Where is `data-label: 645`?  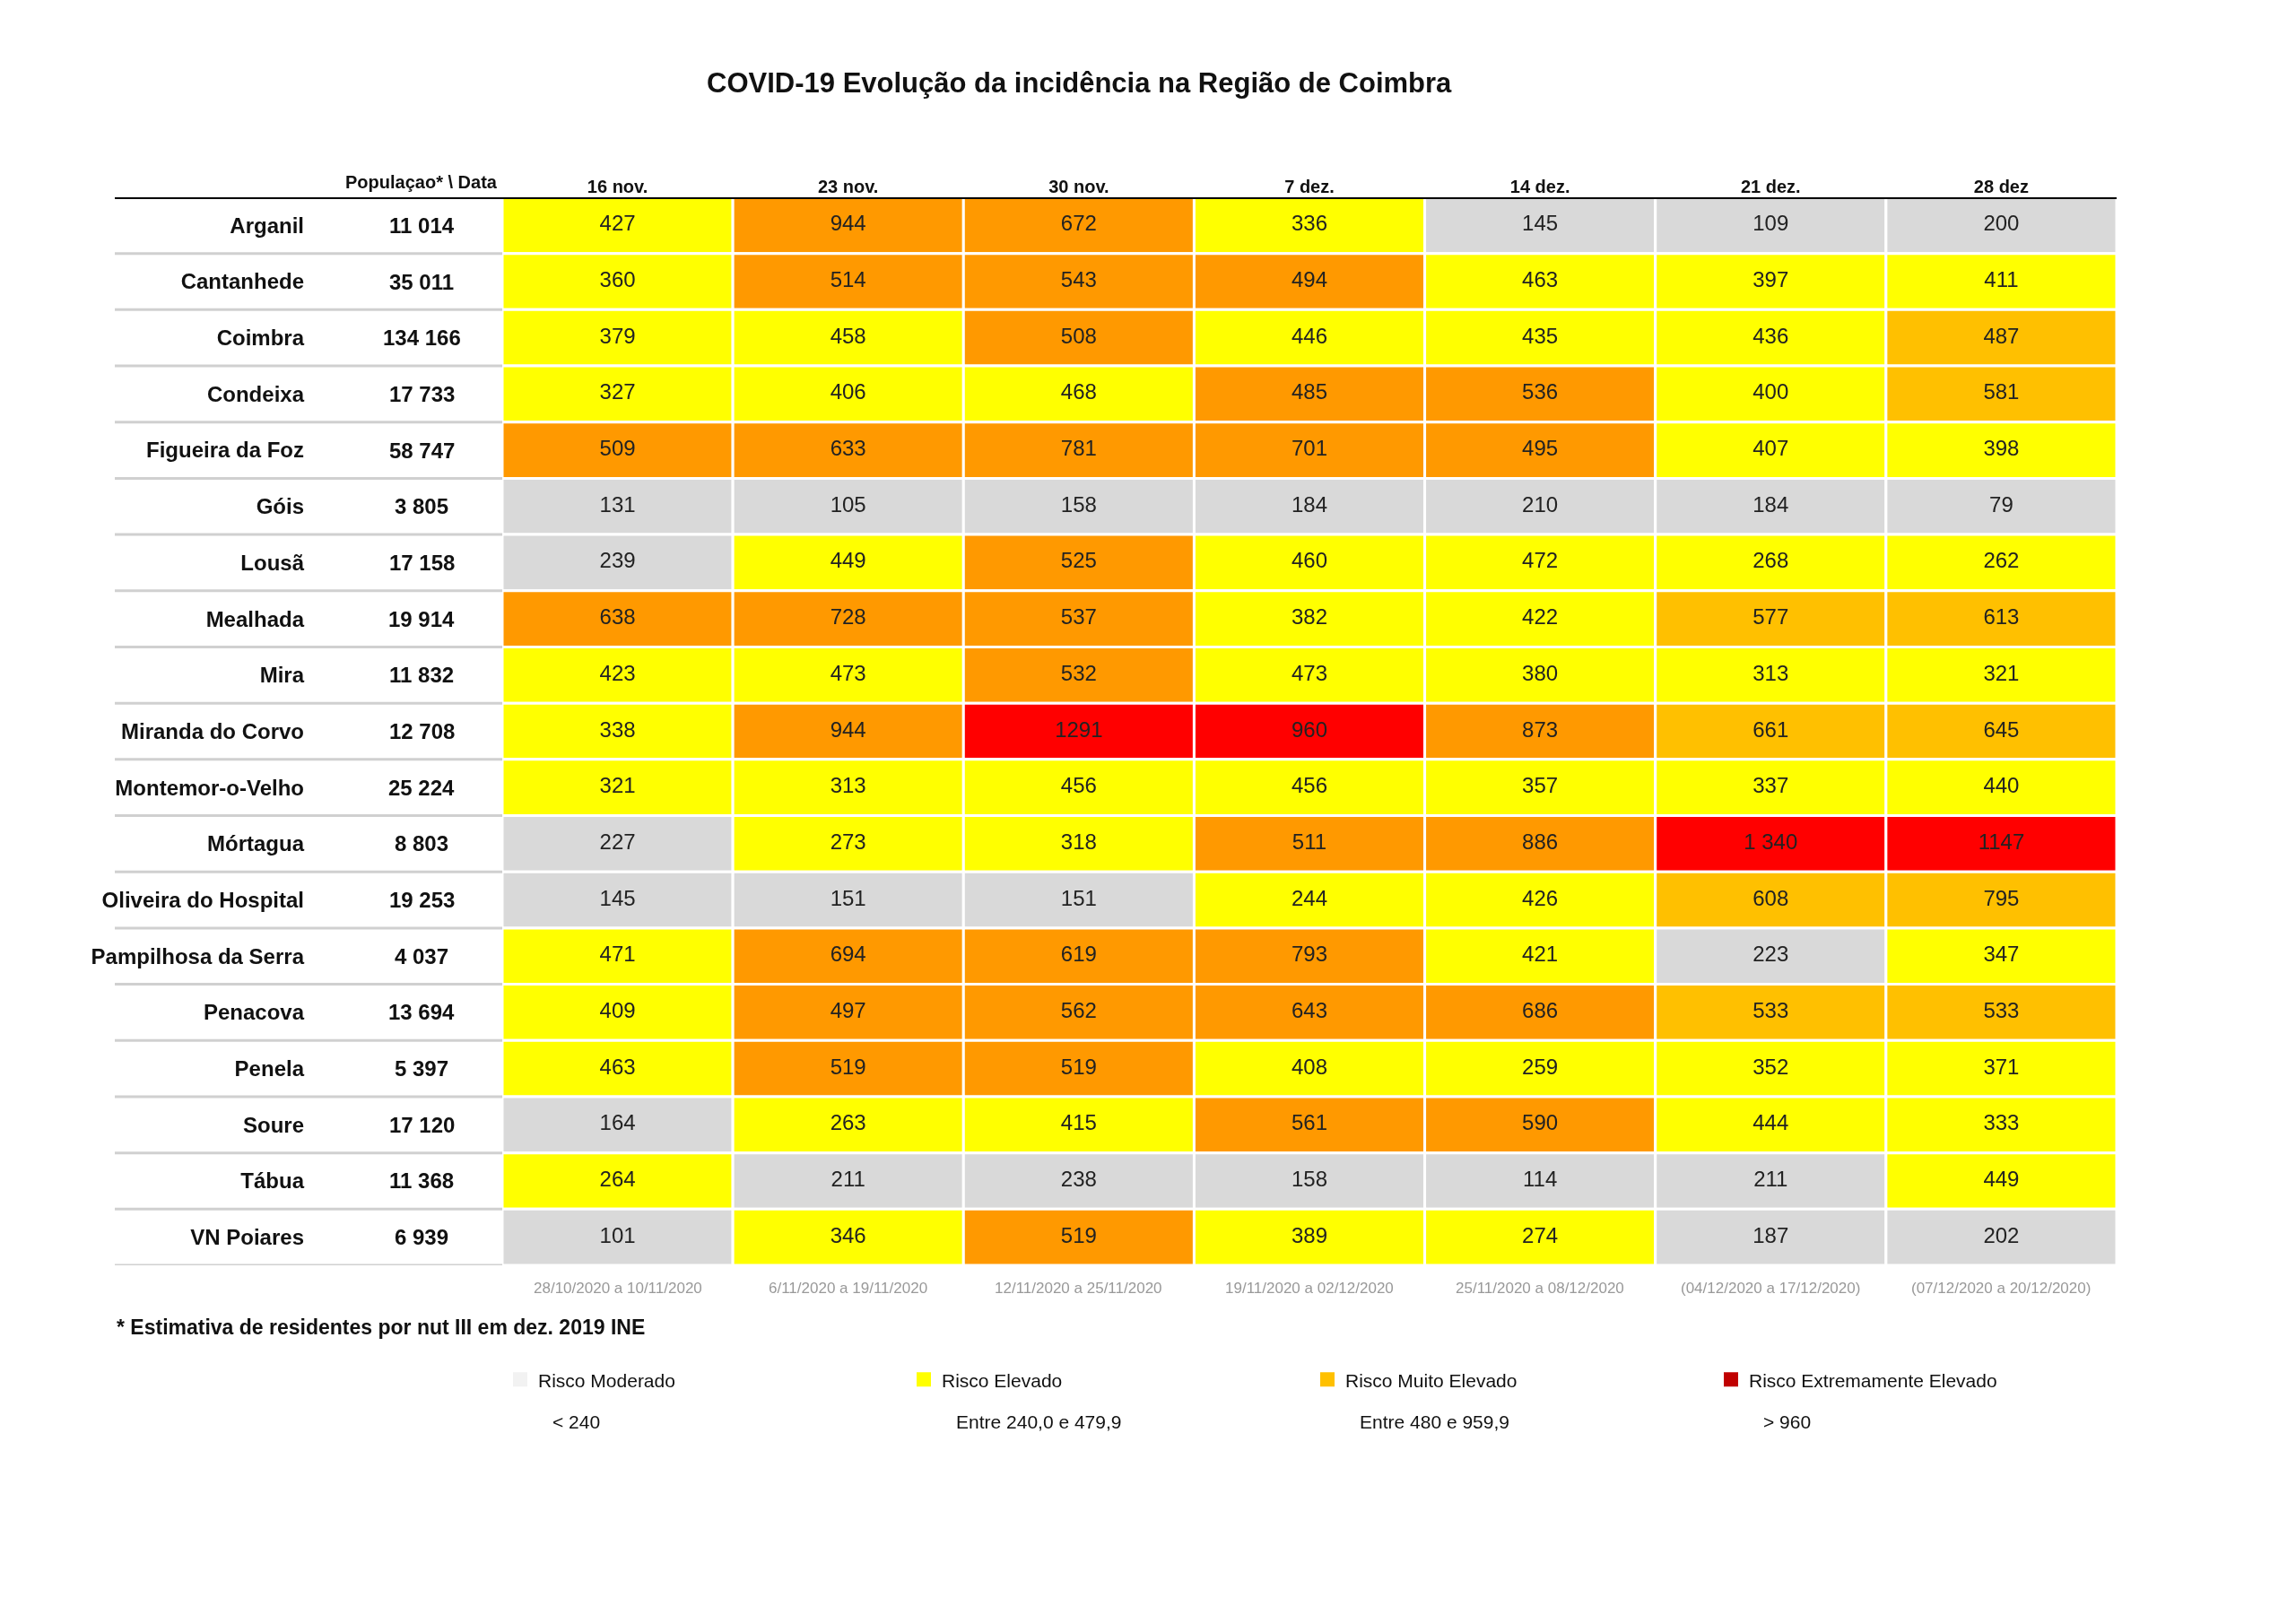 data-label: 645 is located at coordinates (2001, 729).